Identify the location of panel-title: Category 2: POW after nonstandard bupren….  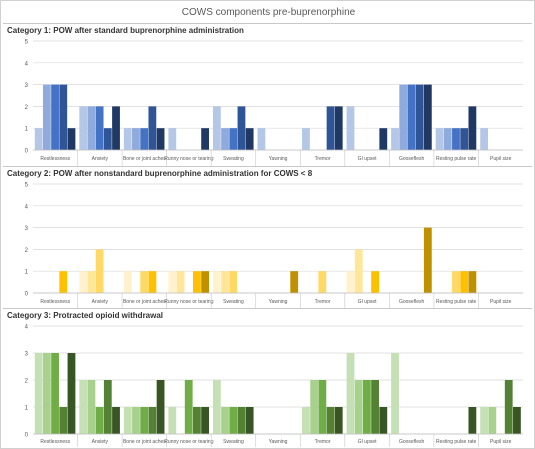
(160, 173).